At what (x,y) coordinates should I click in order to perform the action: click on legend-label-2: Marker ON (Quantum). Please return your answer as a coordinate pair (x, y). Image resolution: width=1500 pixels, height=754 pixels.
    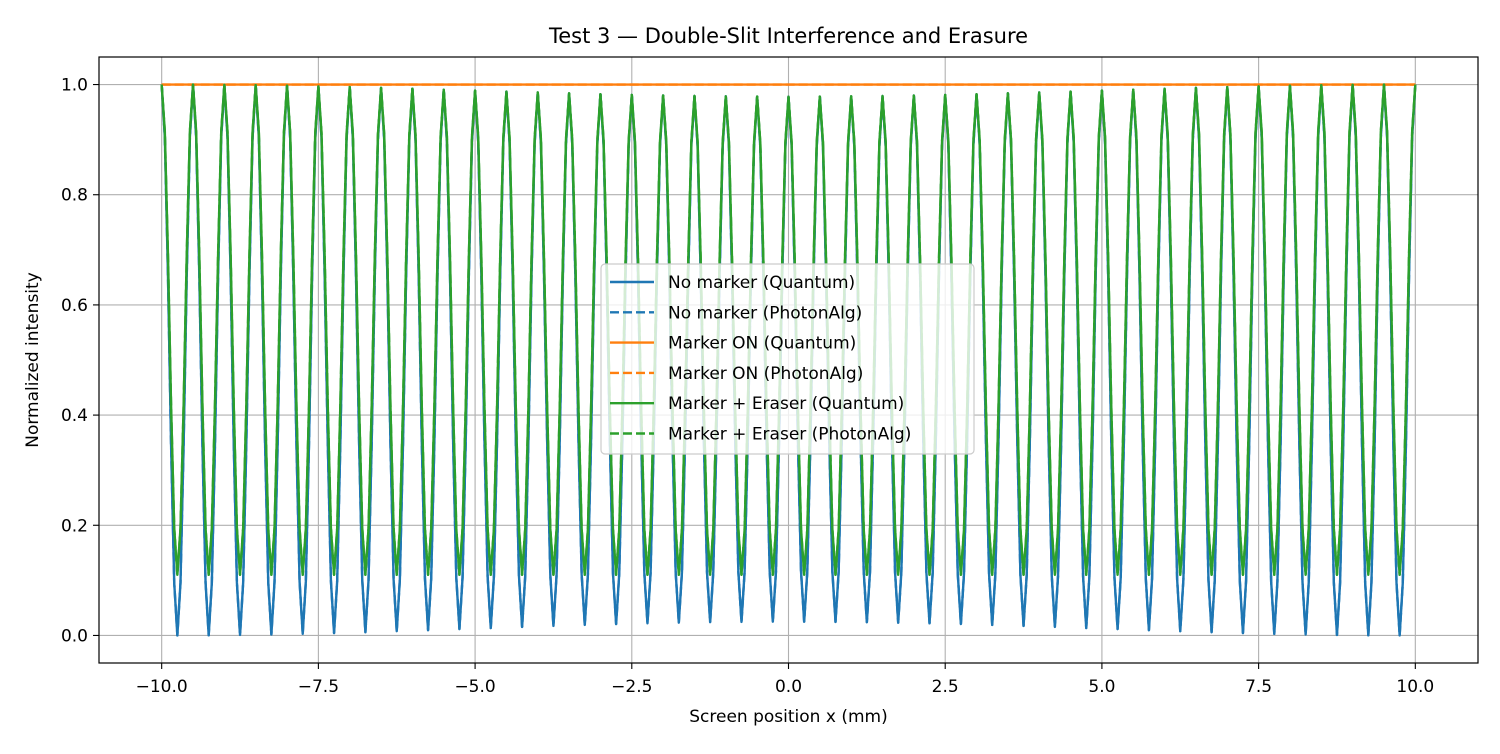
    Looking at the image, I should click on (762, 344).